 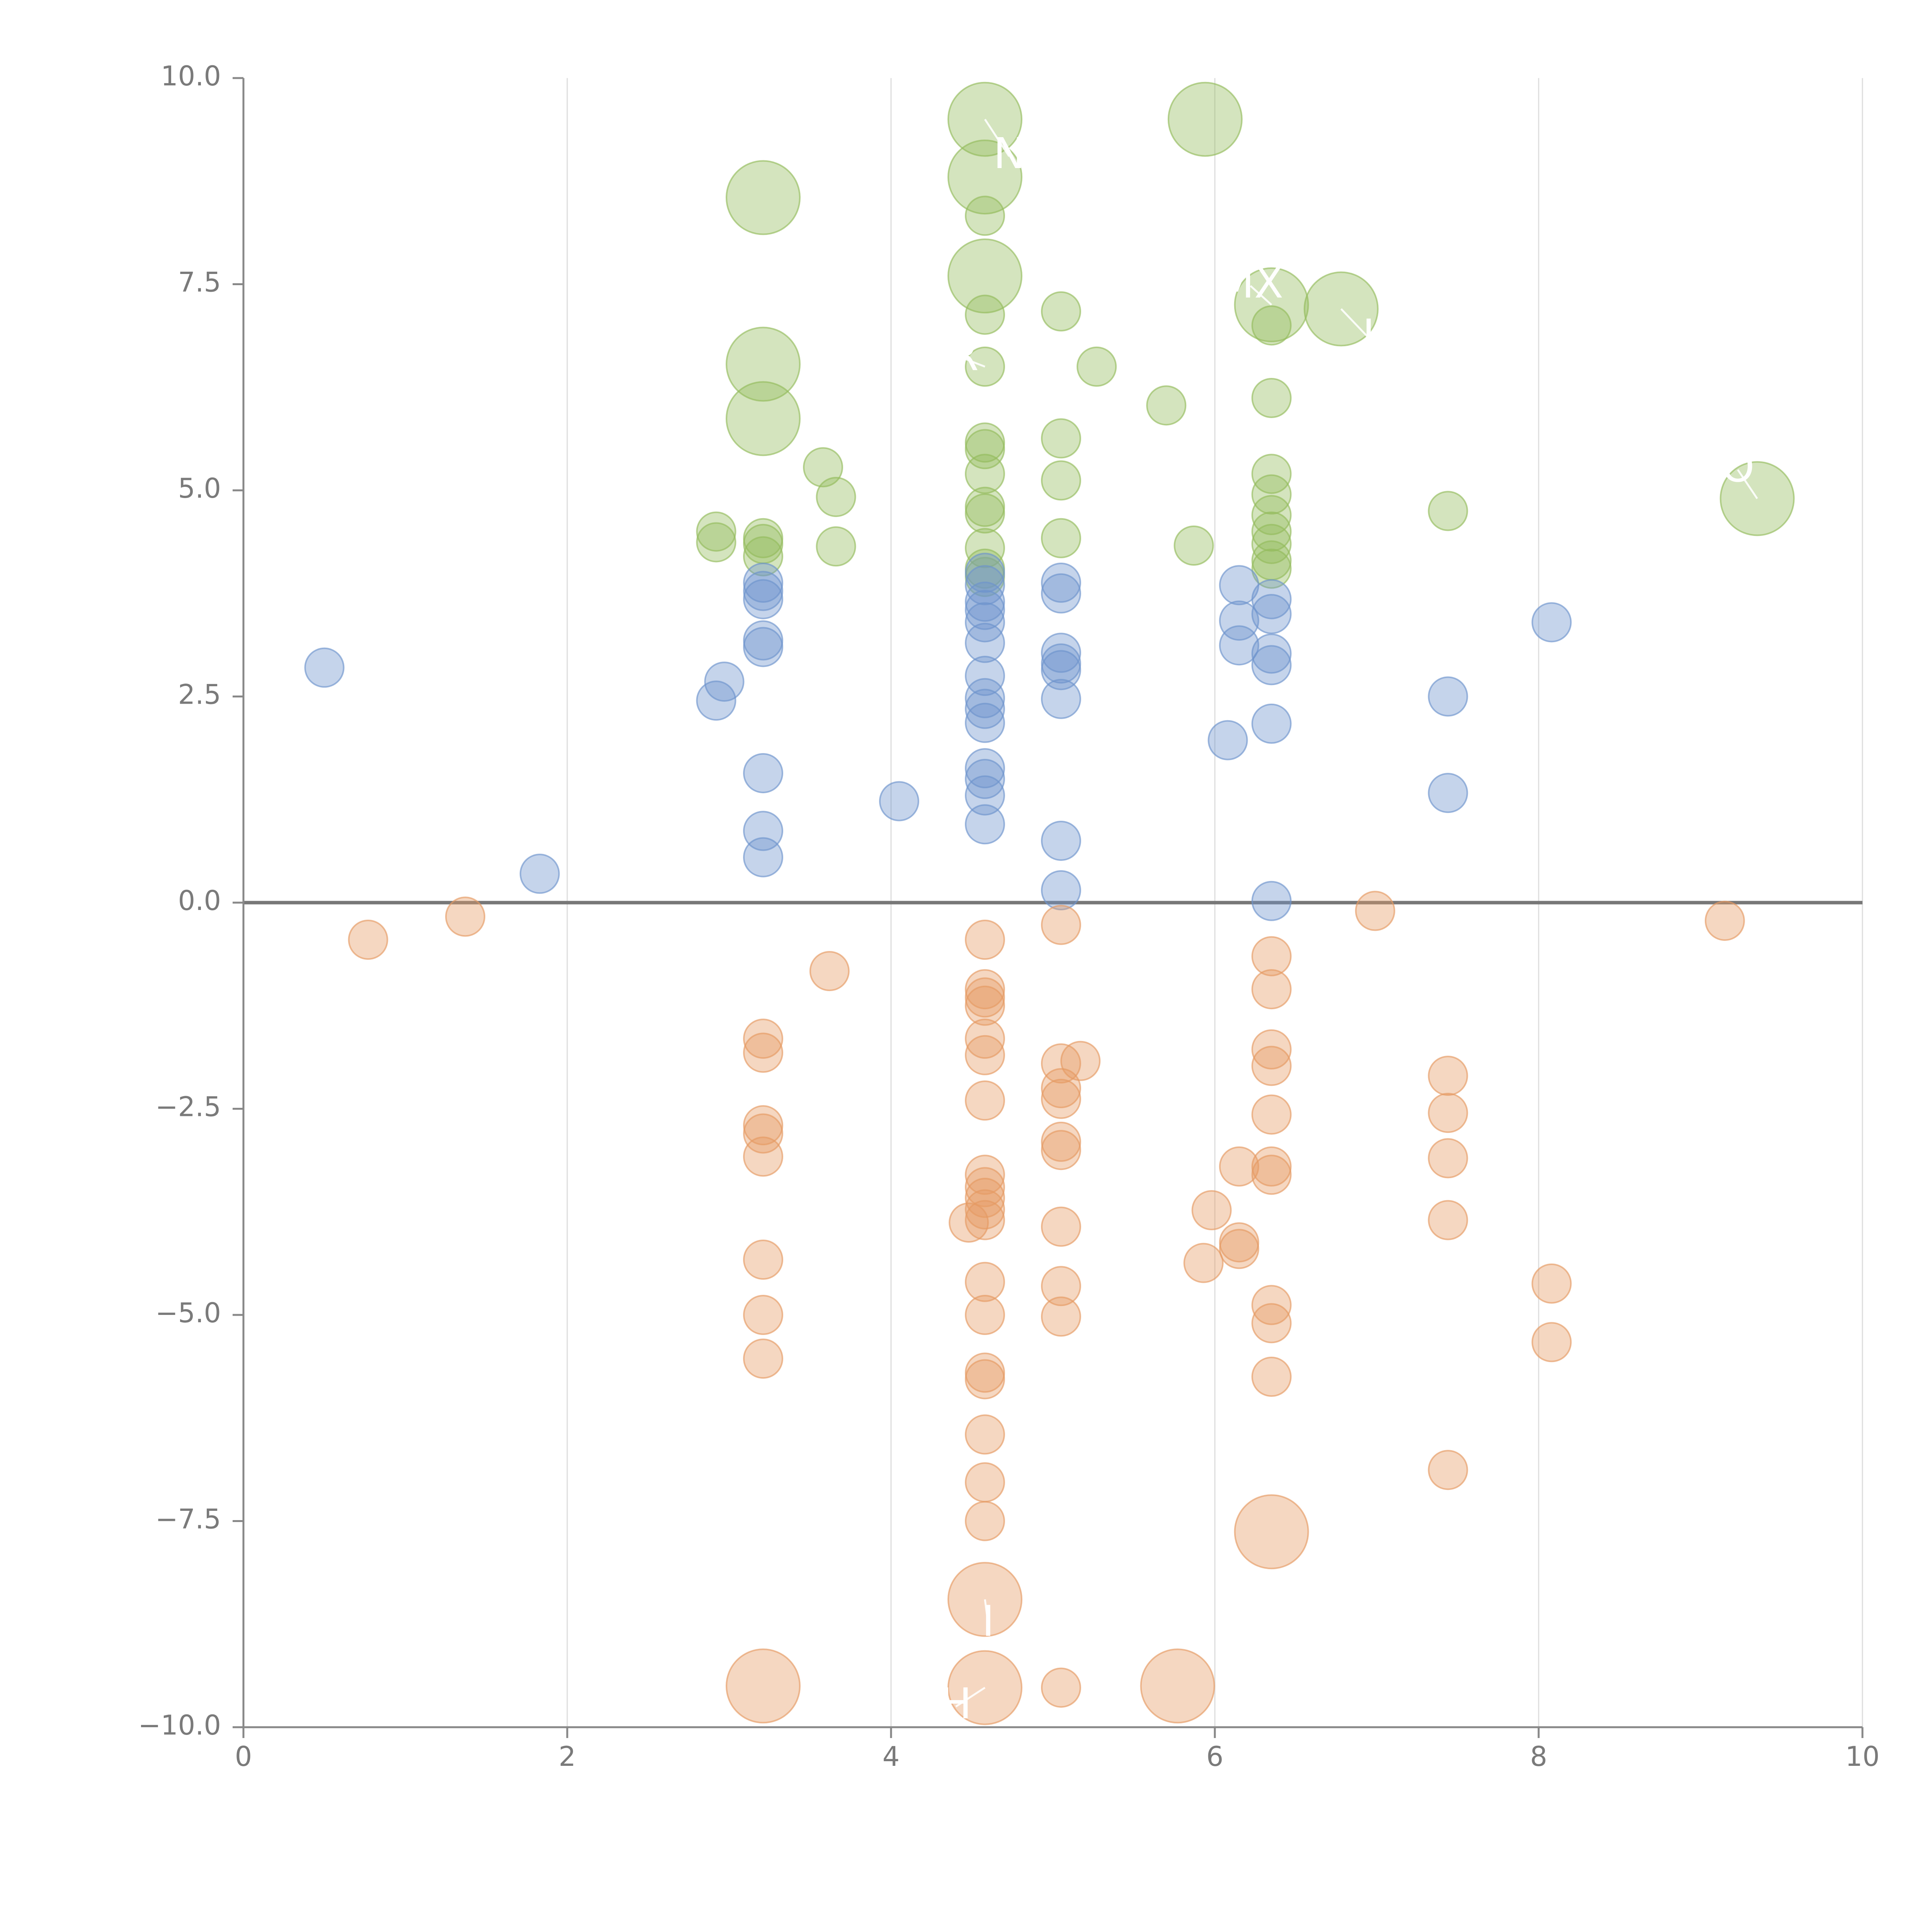 What do you see at coordinates (964, 355) in the screenshot?
I see `annotation-label: R` at bounding box center [964, 355].